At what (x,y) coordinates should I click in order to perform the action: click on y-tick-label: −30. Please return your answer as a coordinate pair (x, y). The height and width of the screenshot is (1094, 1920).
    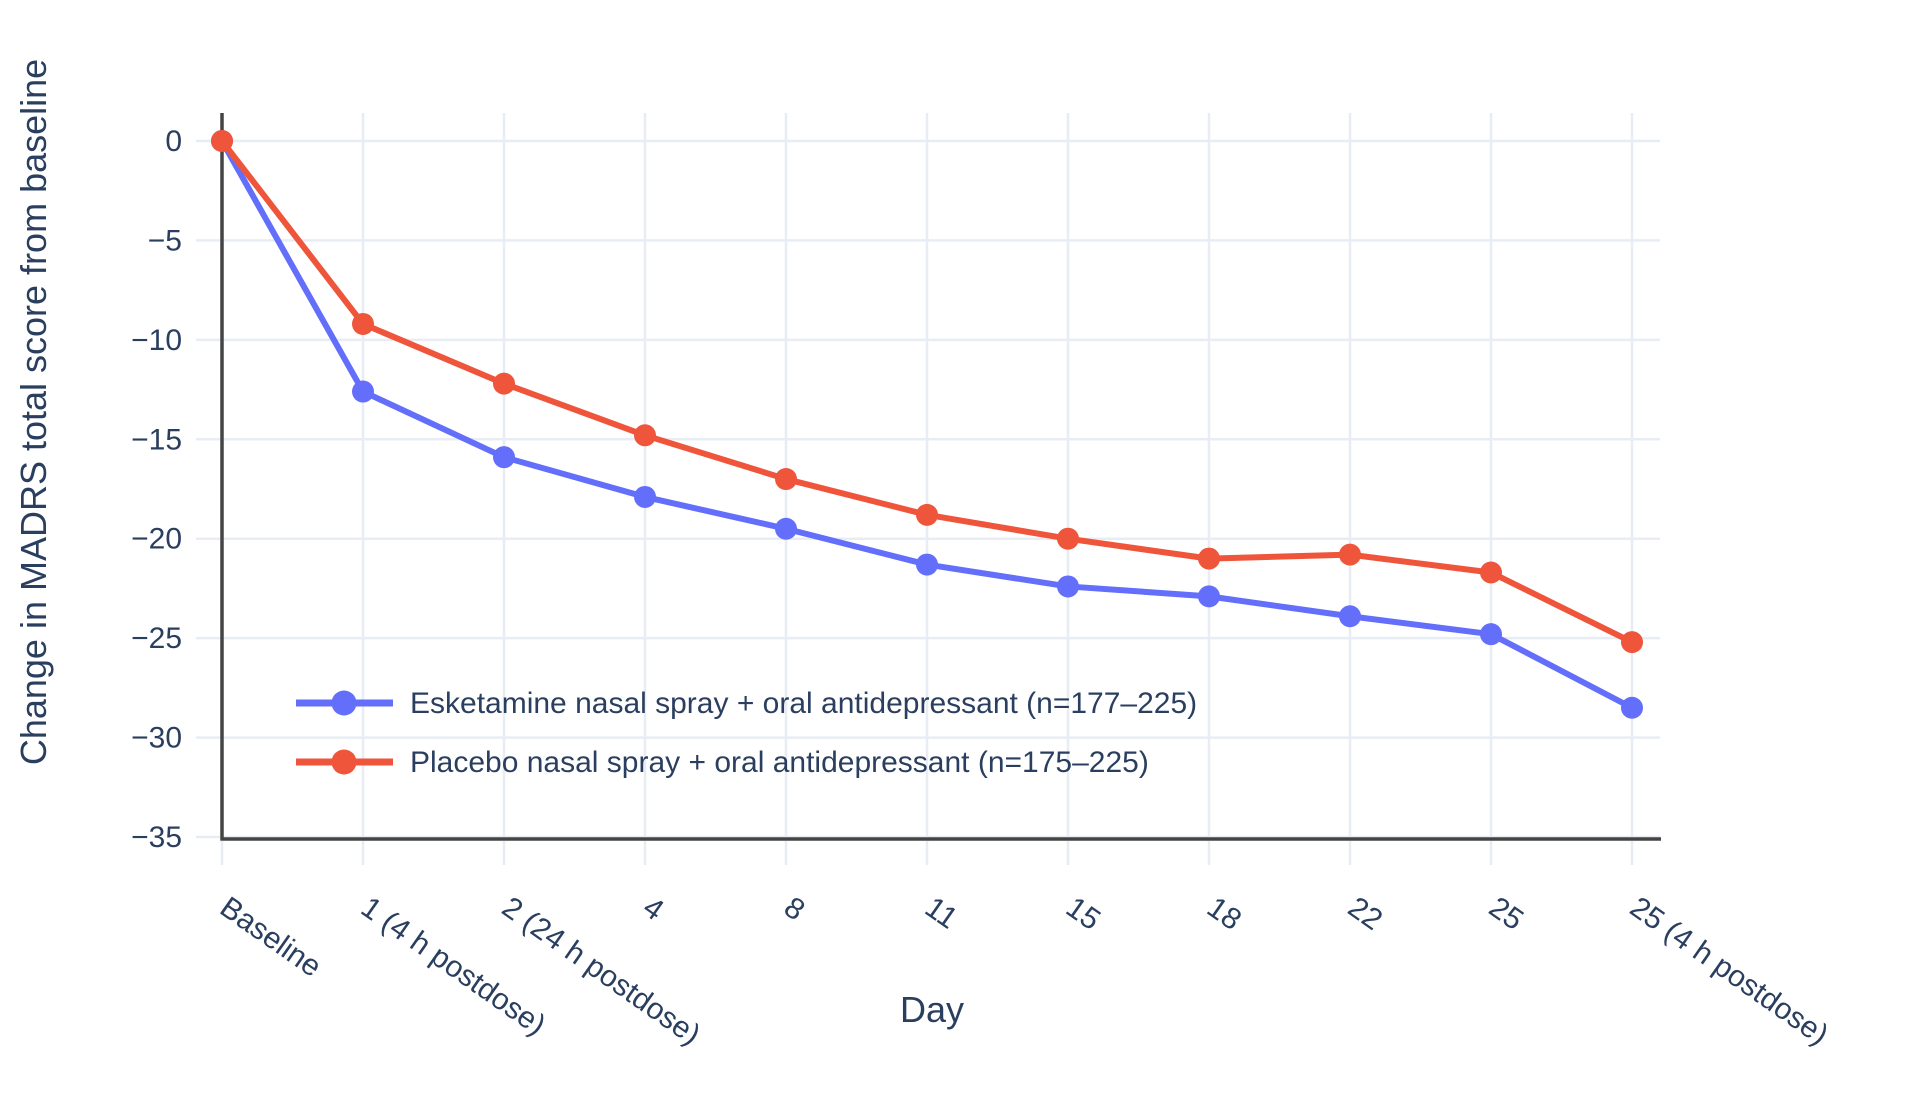
    Looking at the image, I should click on (156, 738).